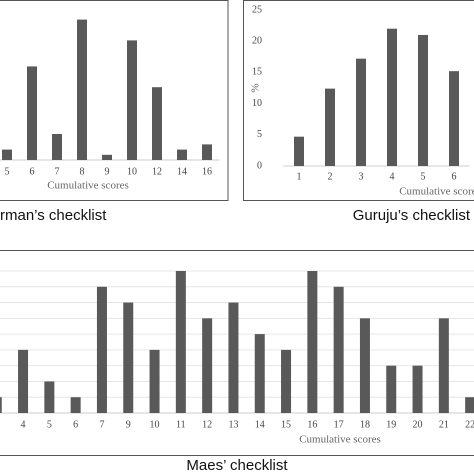 The height and width of the screenshot is (474, 474). I want to click on x-tick-label: 13, so click(233, 424).